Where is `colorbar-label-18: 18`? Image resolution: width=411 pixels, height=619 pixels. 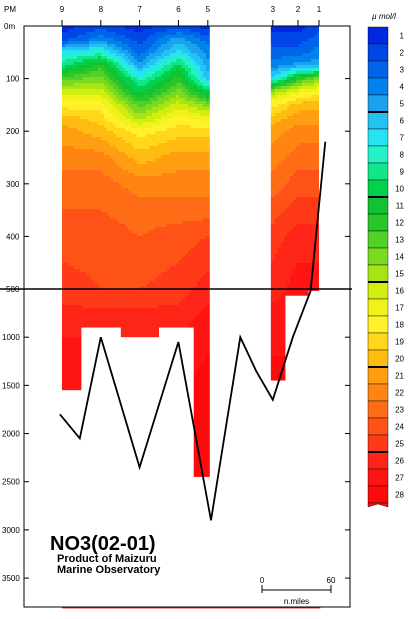 colorbar-label-18: 18 is located at coordinates (399, 325).